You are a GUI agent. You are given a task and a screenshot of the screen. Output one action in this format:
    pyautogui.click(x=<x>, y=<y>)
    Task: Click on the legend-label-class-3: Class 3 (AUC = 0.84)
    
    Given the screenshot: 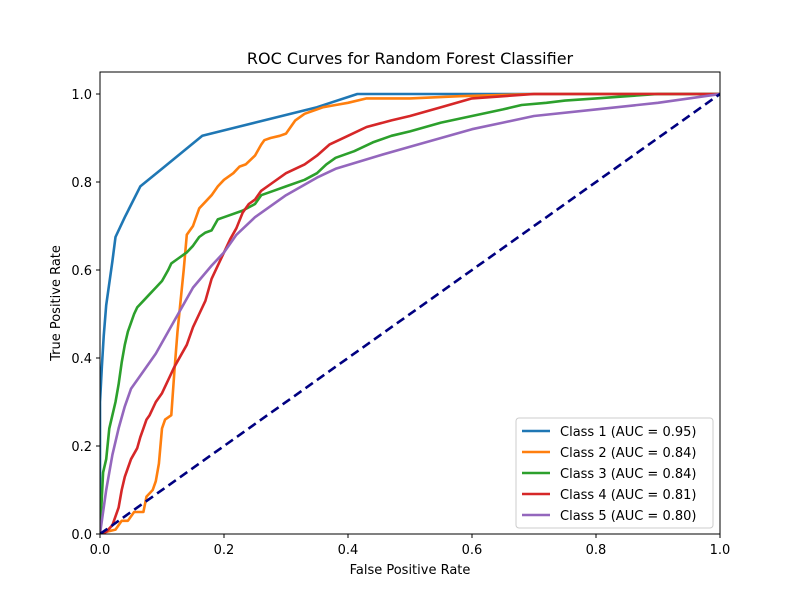 What is the action you would take?
    pyautogui.click(x=628, y=474)
    